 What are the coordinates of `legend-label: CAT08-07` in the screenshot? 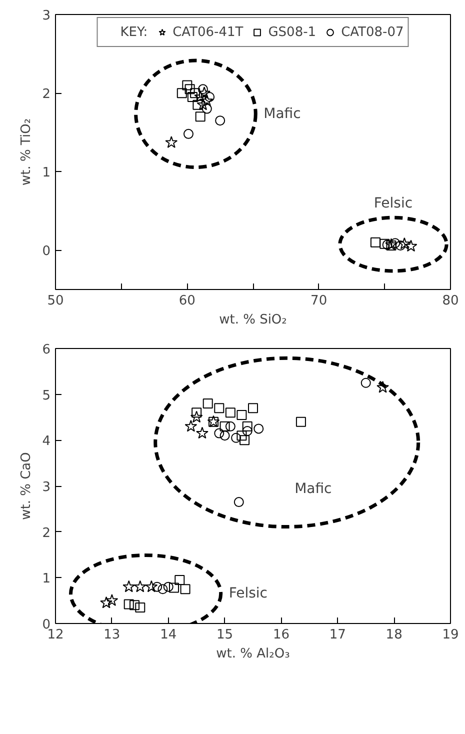 It's located at (372, 32).